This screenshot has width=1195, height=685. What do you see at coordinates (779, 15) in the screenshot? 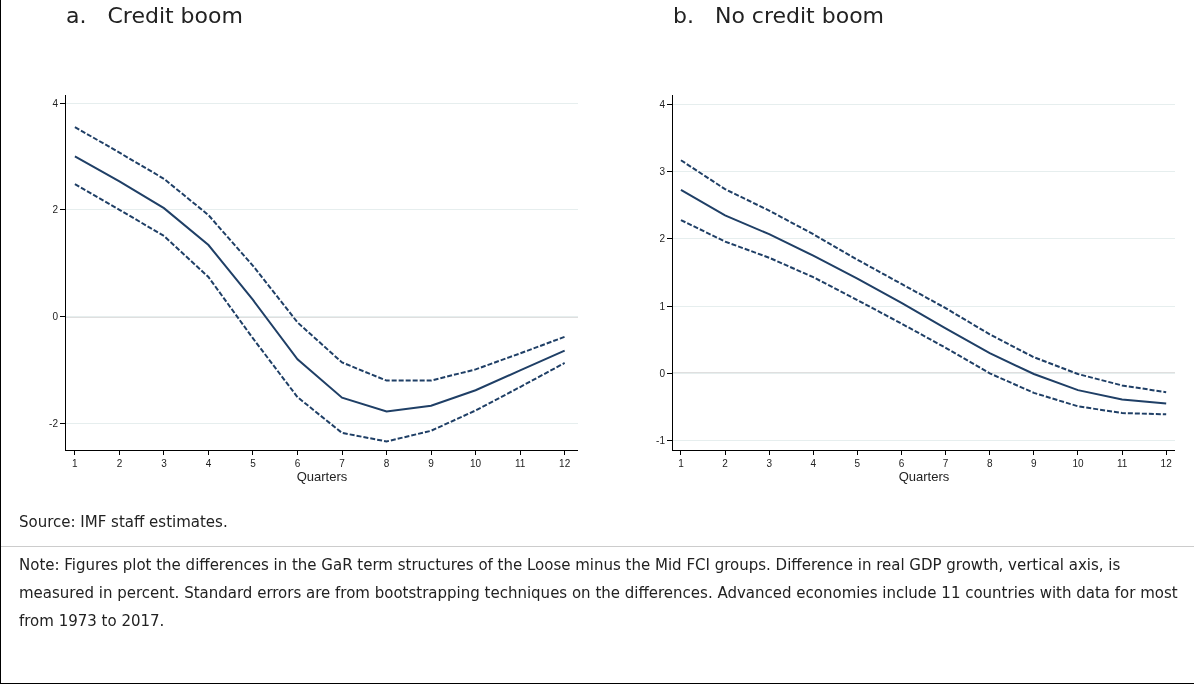
I see `chart-title: b. No credit boom` at bounding box center [779, 15].